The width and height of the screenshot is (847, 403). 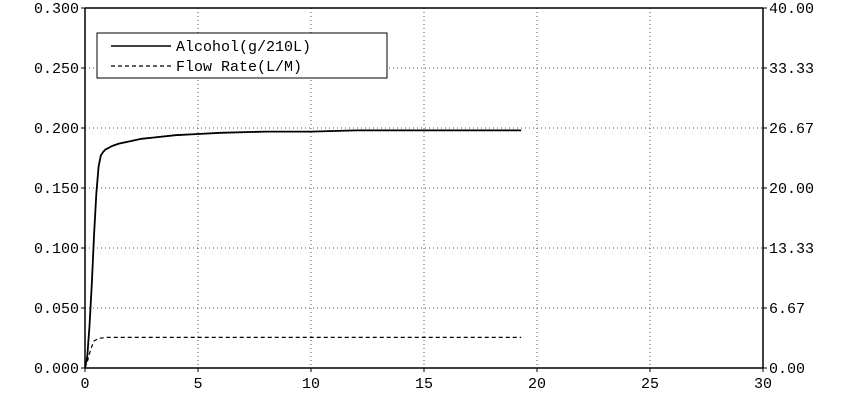 What do you see at coordinates (56, 129) in the screenshot?
I see `y-tick-label: 0.200` at bounding box center [56, 129].